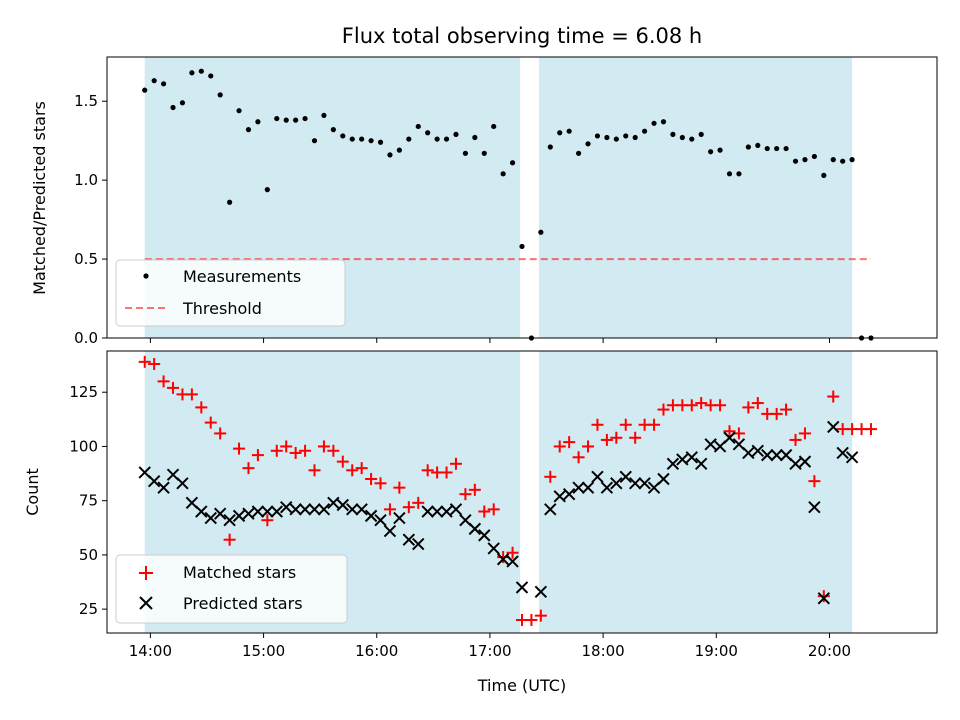 The image size is (960, 720). What do you see at coordinates (829, 651) in the screenshot?
I see `x-tick-label: 20:00` at bounding box center [829, 651].